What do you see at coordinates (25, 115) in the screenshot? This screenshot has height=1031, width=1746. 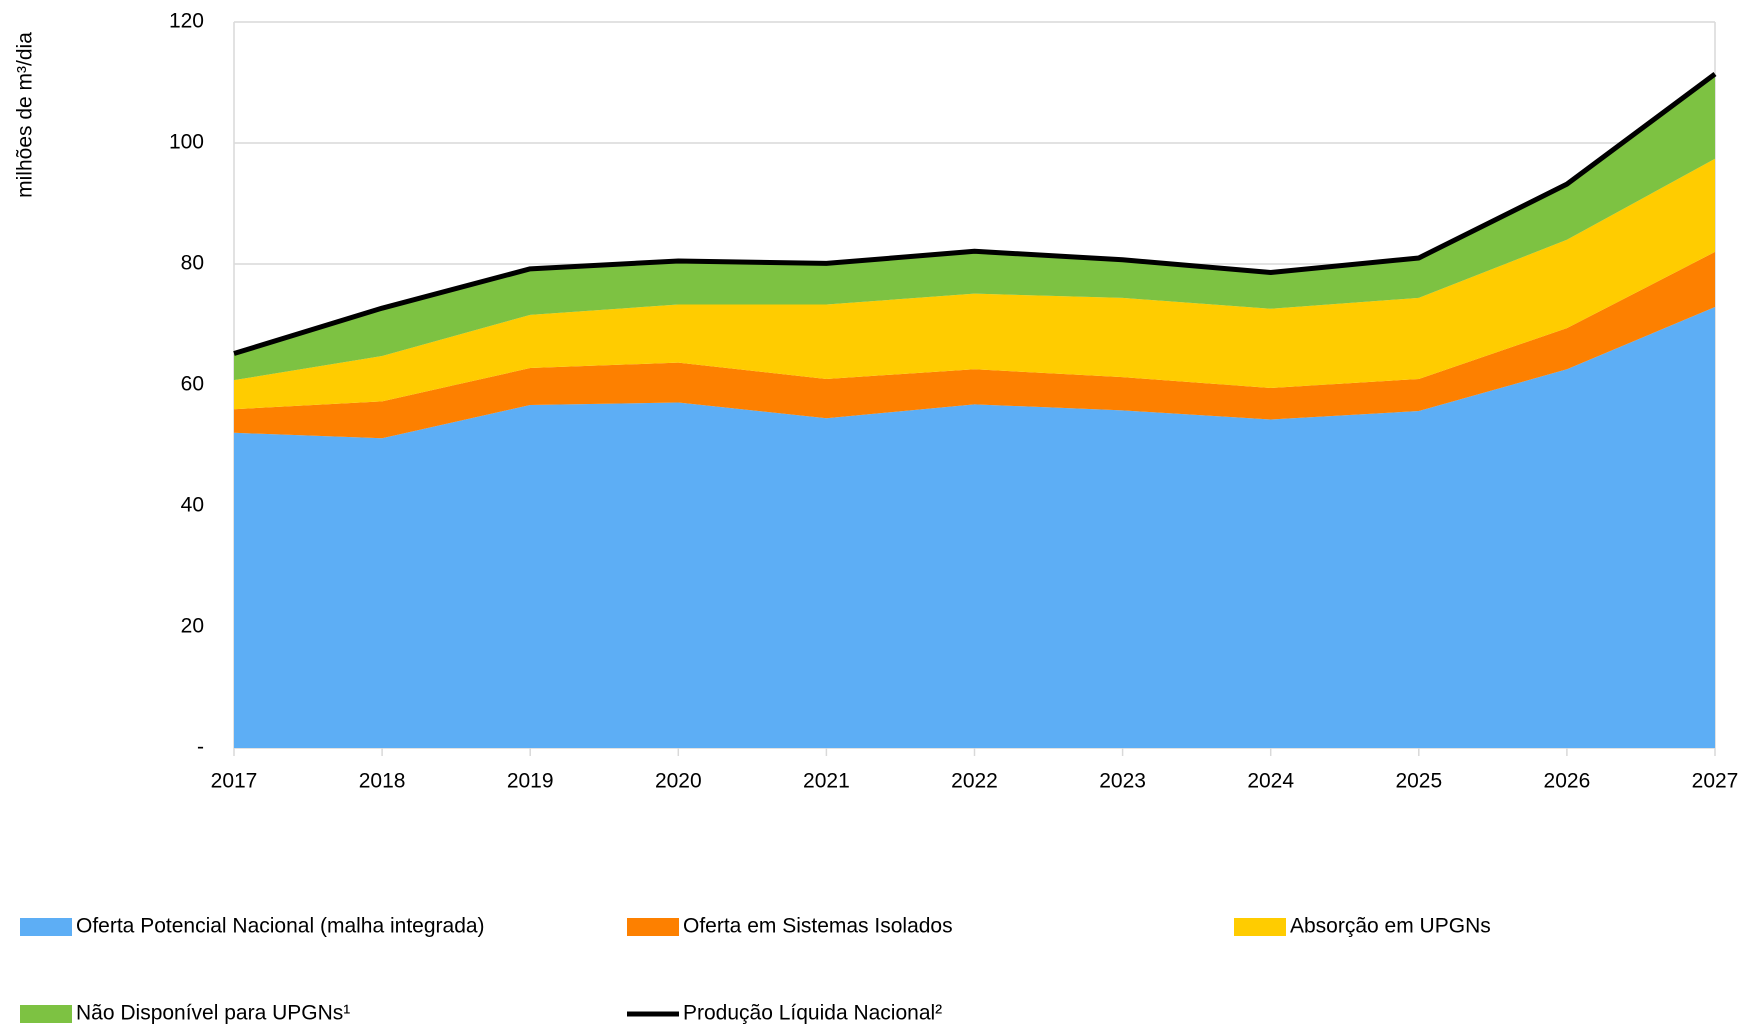 I see `y-axis-title: milhões de m³/dia` at bounding box center [25, 115].